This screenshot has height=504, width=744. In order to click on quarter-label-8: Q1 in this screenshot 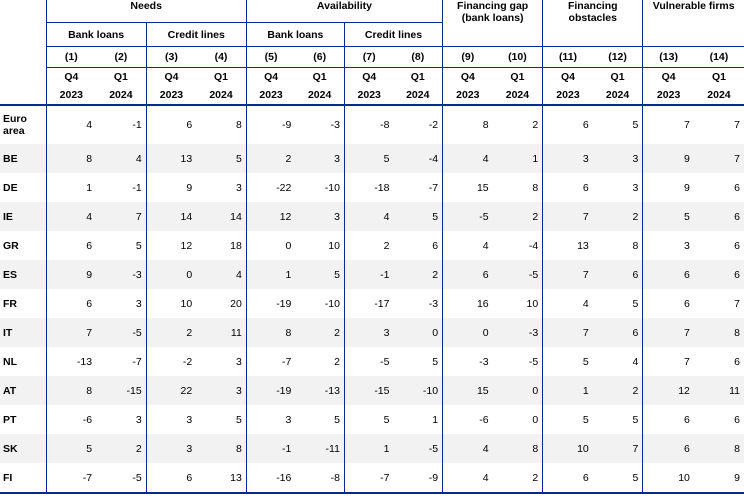, I will do `click(417, 76)`.